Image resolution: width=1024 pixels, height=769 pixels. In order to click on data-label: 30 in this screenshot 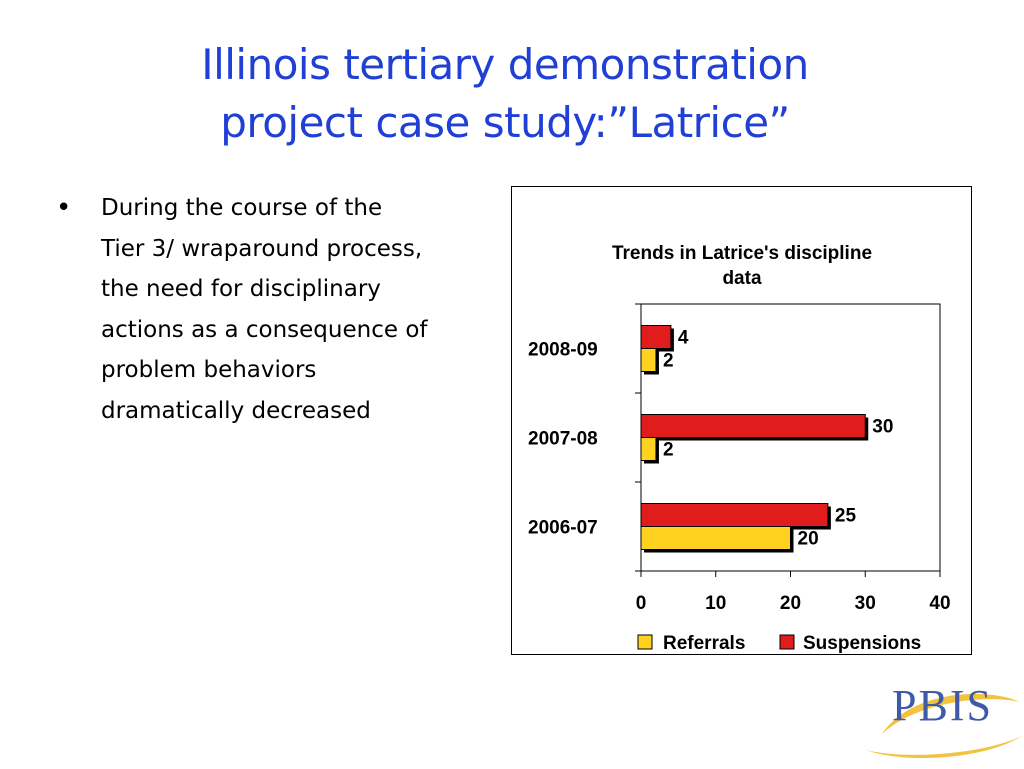, I will do `click(882, 427)`.